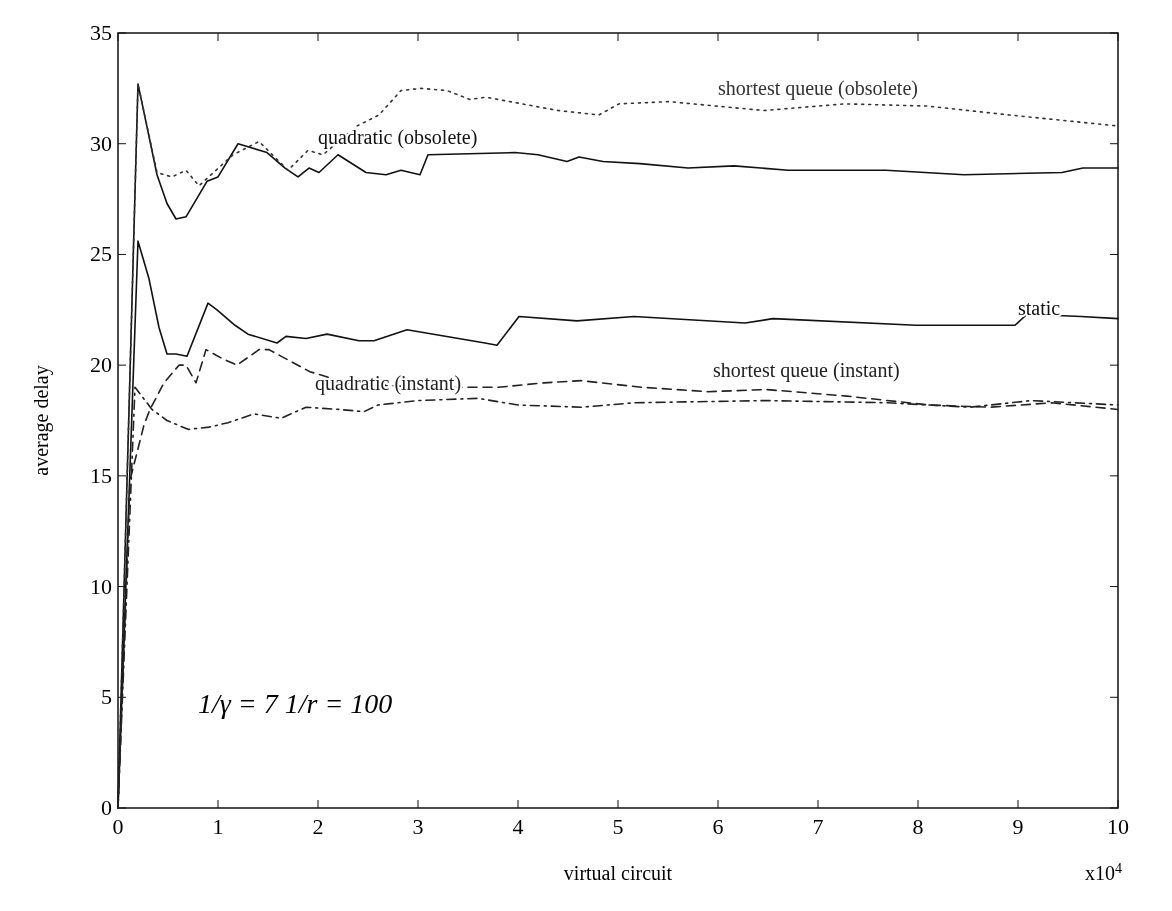 This screenshot has height=911, width=1172. What do you see at coordinates (618, 873) in the screenshot?
I see `x-axis-title: virtual circuit` at bounding box center [618, 873].